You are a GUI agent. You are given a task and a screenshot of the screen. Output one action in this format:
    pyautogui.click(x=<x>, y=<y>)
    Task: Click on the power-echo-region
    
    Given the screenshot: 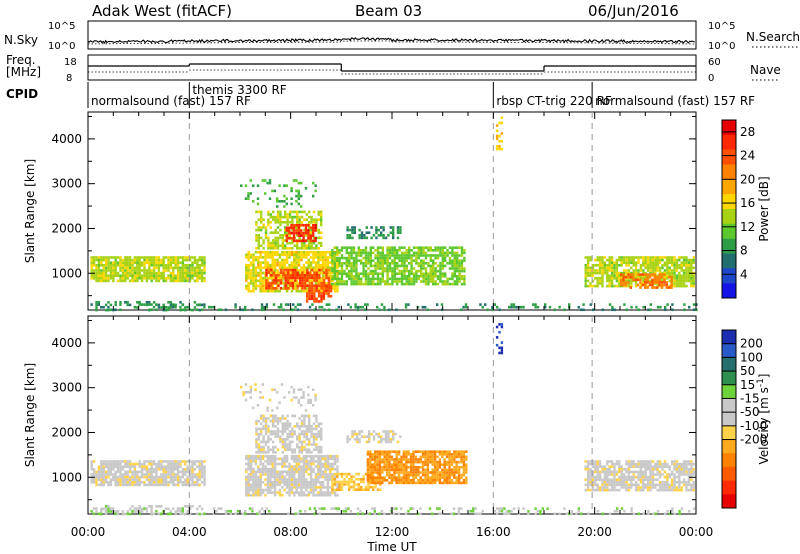 What is the action you would take?
    pyautogui.click(x=394, y=307)
    